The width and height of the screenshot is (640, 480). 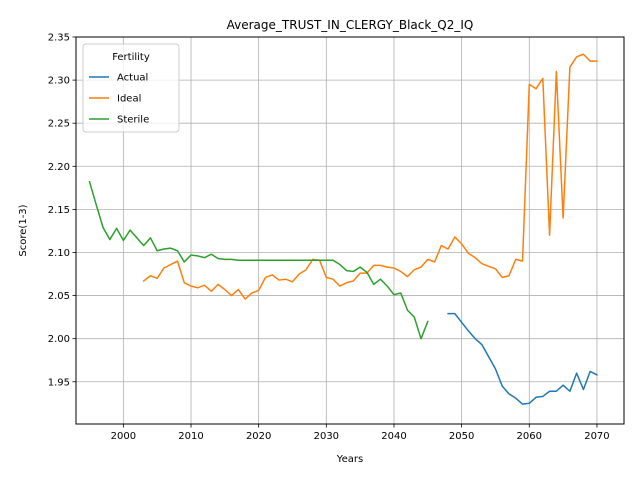 What do you see at coordinates (522, 358) in the screenshot?
I see `series-line-actual` at bounding box center [522, 358].